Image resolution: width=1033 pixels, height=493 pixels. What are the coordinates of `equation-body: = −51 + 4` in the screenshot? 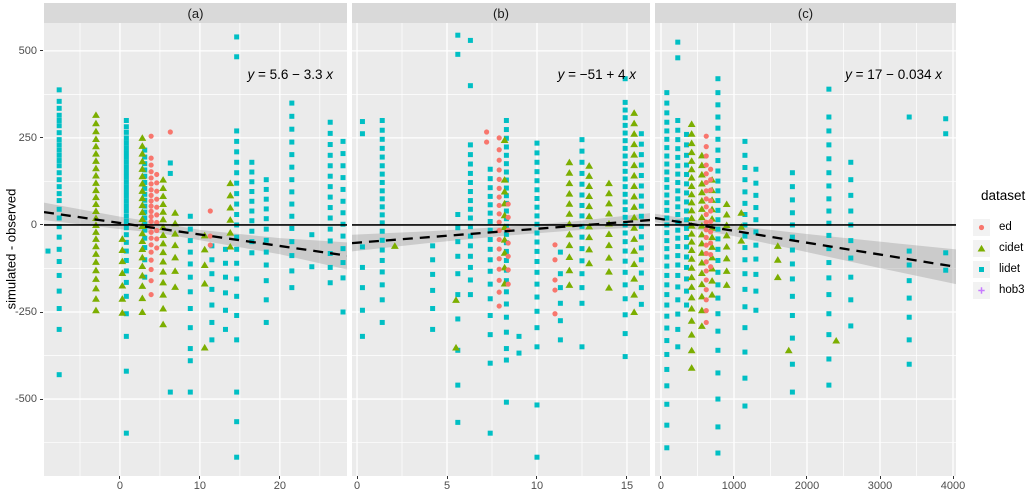 It's located at (597, 74).